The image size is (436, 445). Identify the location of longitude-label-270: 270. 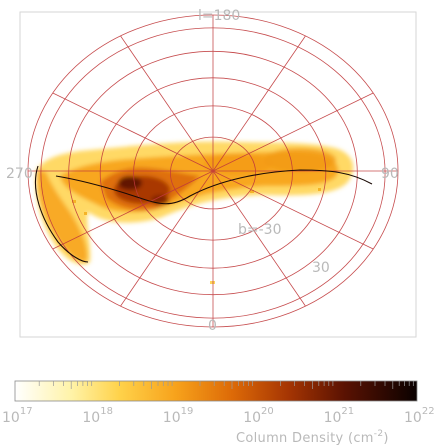
(19, 174).